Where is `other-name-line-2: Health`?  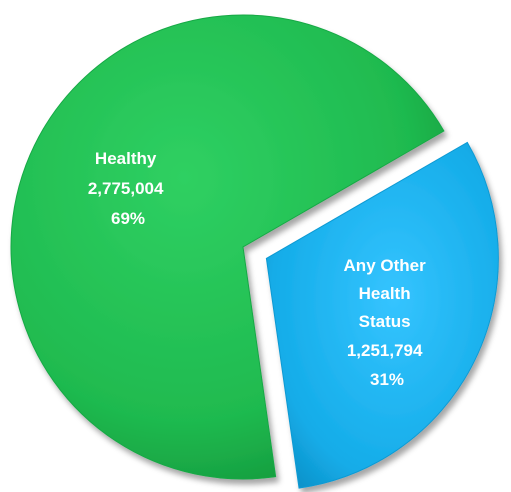 other-name-line-2: Health is located at coordinates (385, 293).